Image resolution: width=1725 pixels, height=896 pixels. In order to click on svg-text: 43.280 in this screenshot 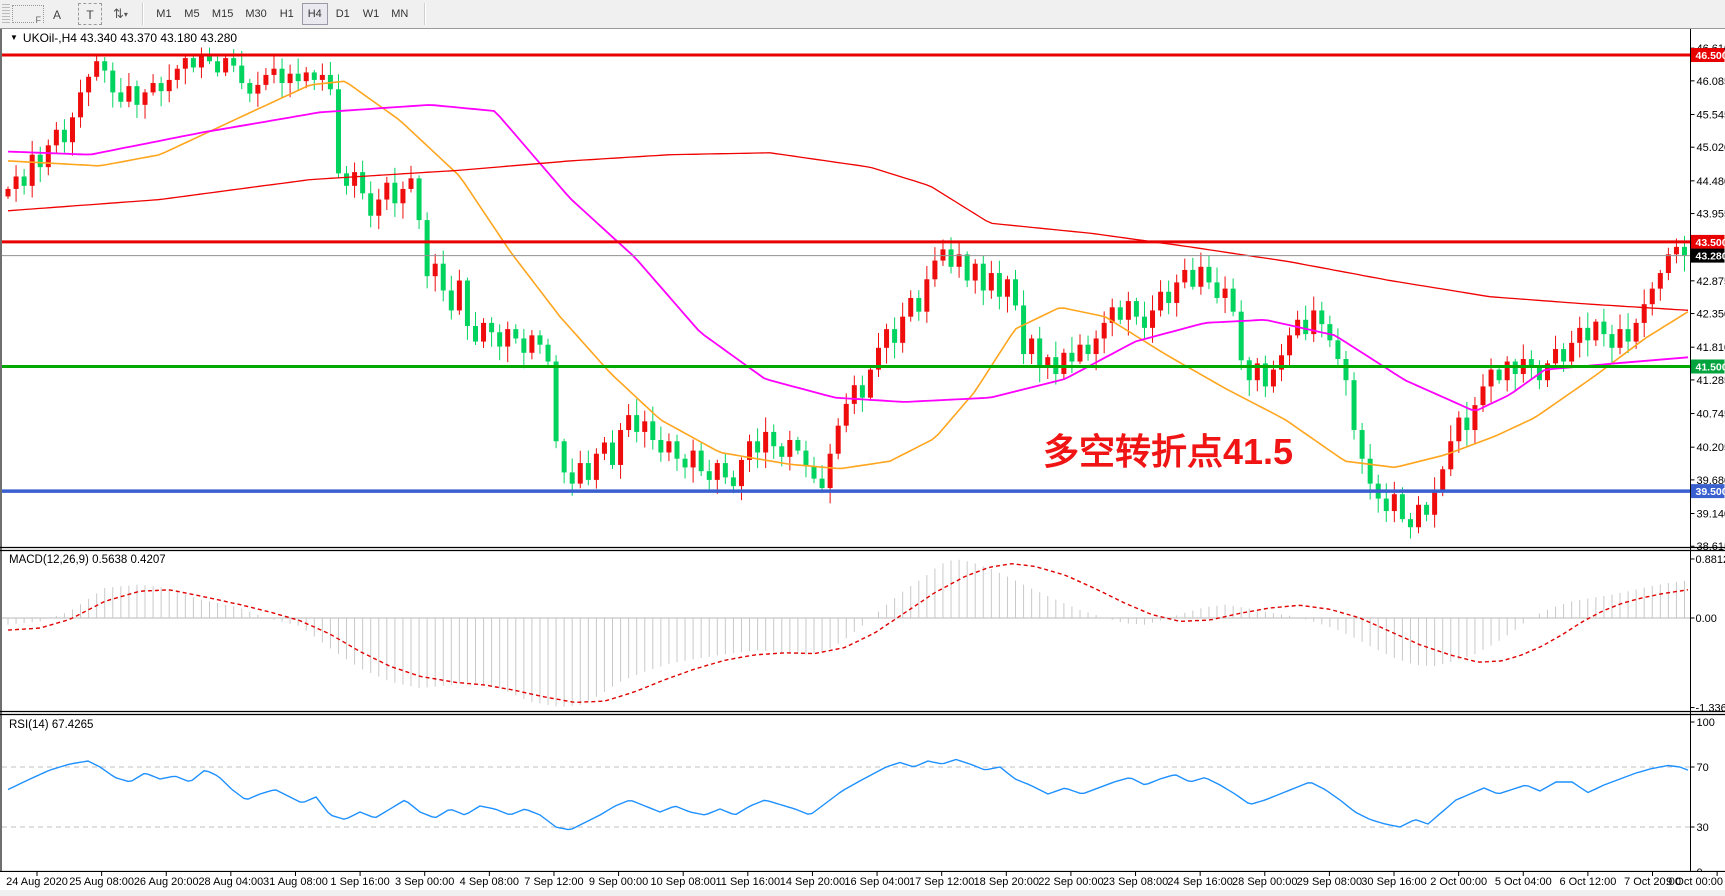, I will do `click(1710, 257)`.